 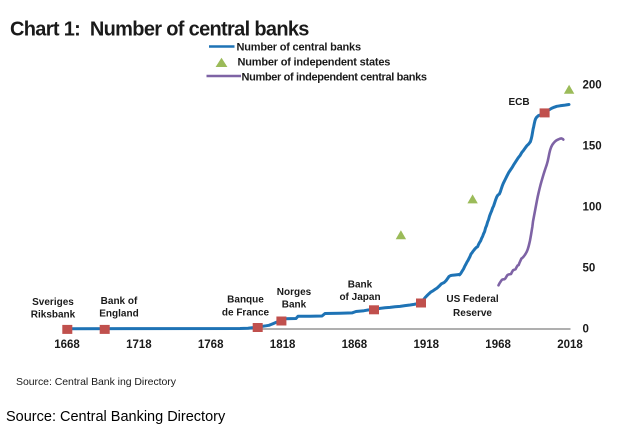 I want to click on svg-text: 0, so click(x=586, y=330).